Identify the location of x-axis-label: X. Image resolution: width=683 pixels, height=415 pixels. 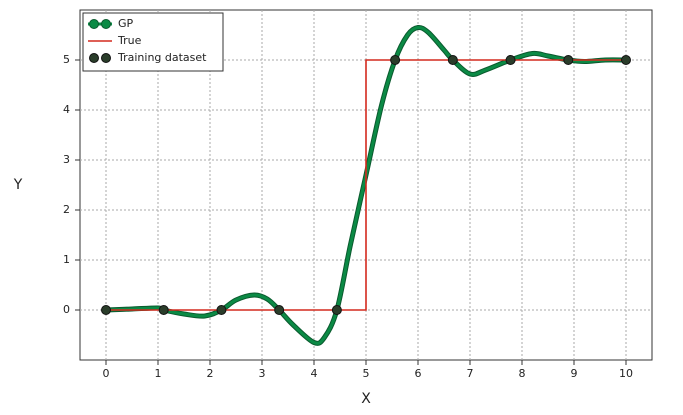
(366, 399).